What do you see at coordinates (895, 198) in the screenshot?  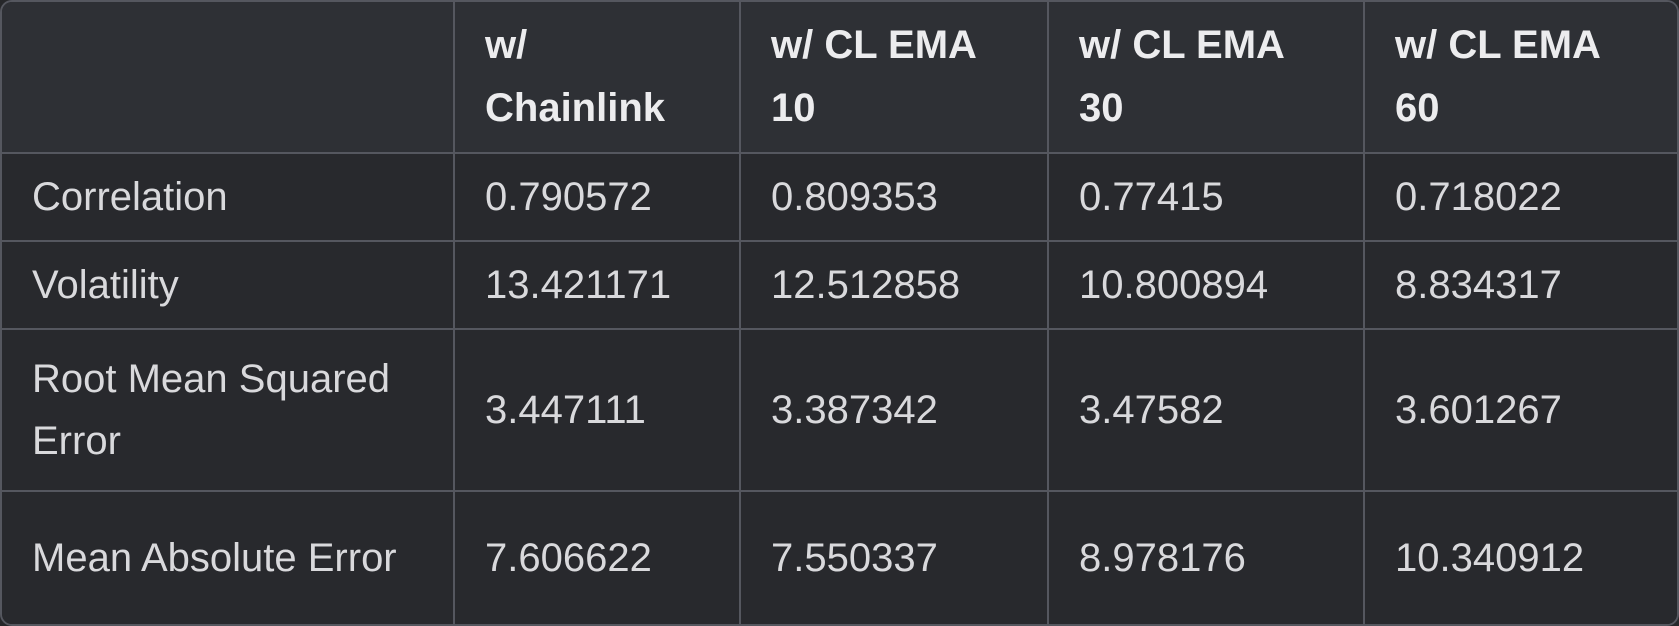 I see `metric-cell: 0.809353` at bounding box center [895, 198].